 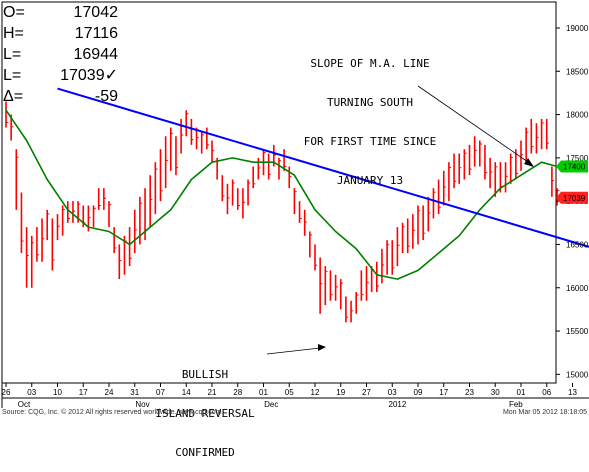 I want to click on x-day-label: 23, so click(x=469, y=392).